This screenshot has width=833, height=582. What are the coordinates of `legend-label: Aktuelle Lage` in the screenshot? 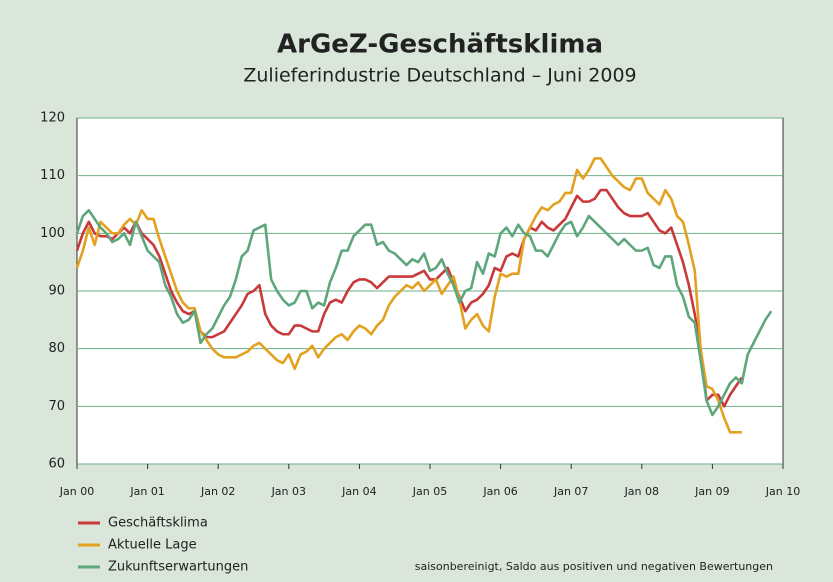 It's located at (152, 545).